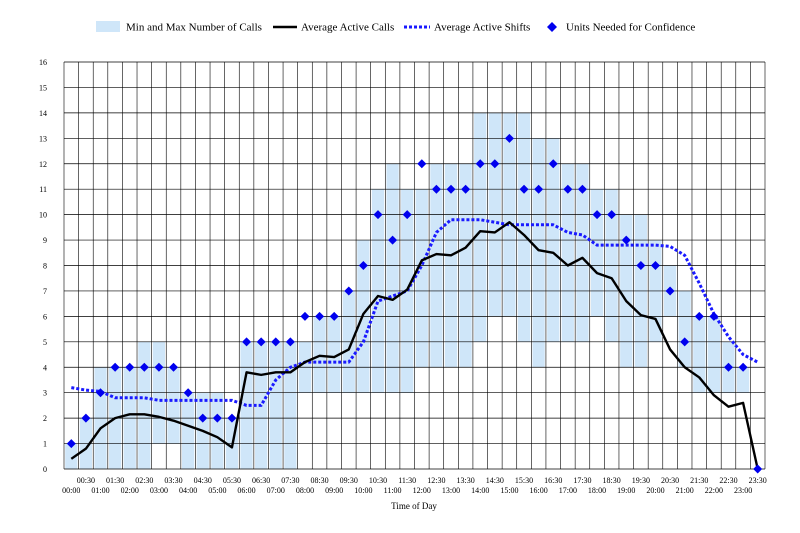  What do you see at coordinates (100, 490) in the screenshot?
I see `x-tick-label: 01:00` at bounding box center [100, 490].